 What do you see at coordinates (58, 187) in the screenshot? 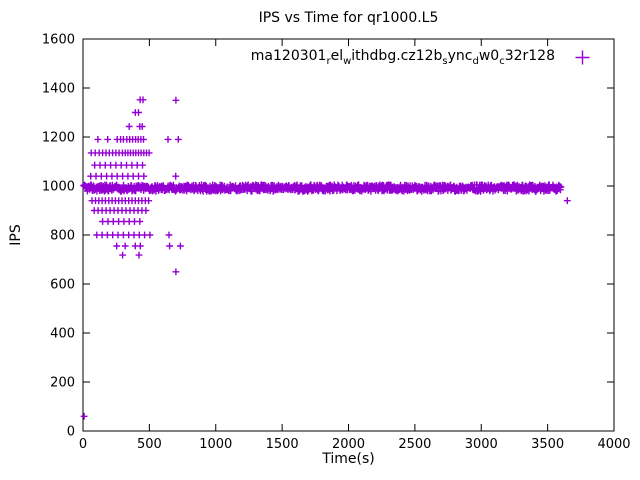
I see `y-tick-label: 1000` at bounding box center [58, 187].